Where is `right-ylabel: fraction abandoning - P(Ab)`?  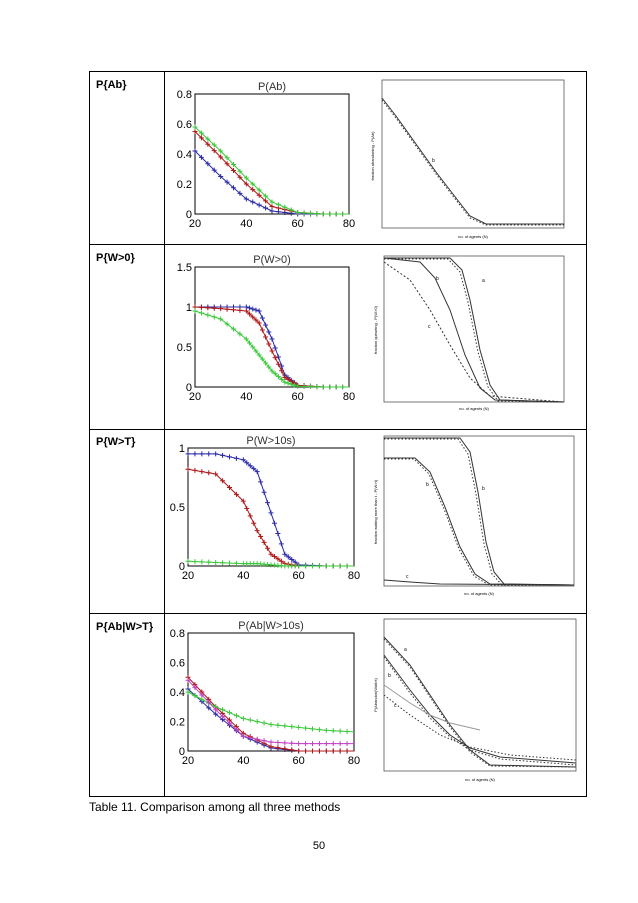 right-ylabel: fraction abandoning - P(Ab) is located at coordinates (372, 156).